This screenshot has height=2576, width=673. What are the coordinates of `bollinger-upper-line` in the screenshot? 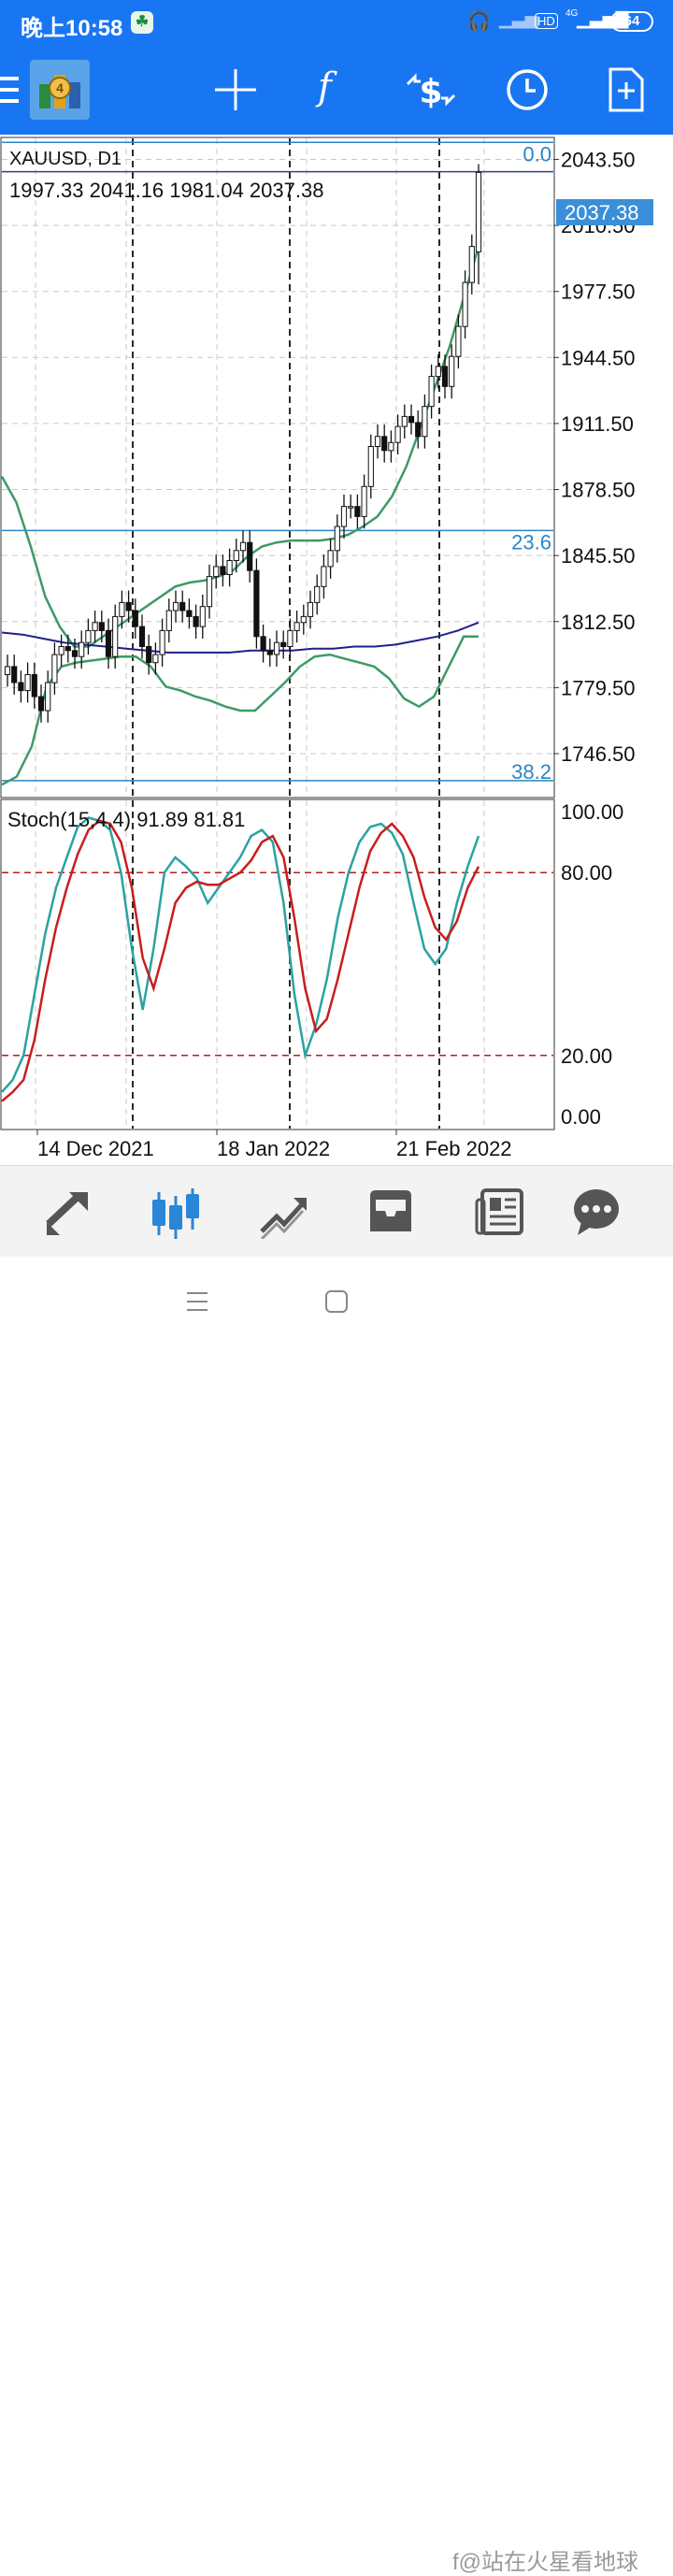 It's located at (240, 447).